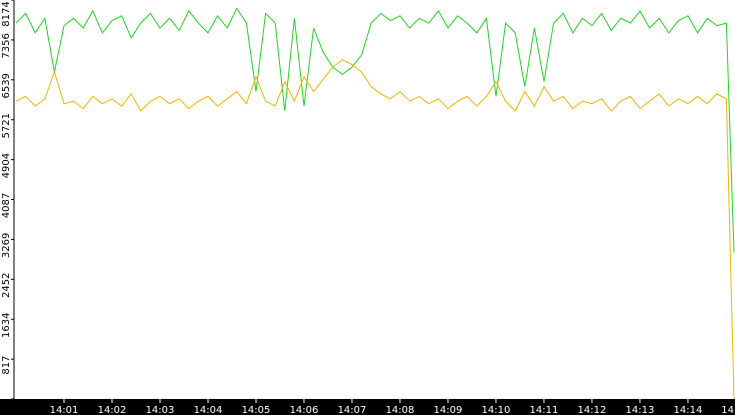 This screenshot has height=415, width=735. I want to click on y-tick-label: 817, so click(6, 365).